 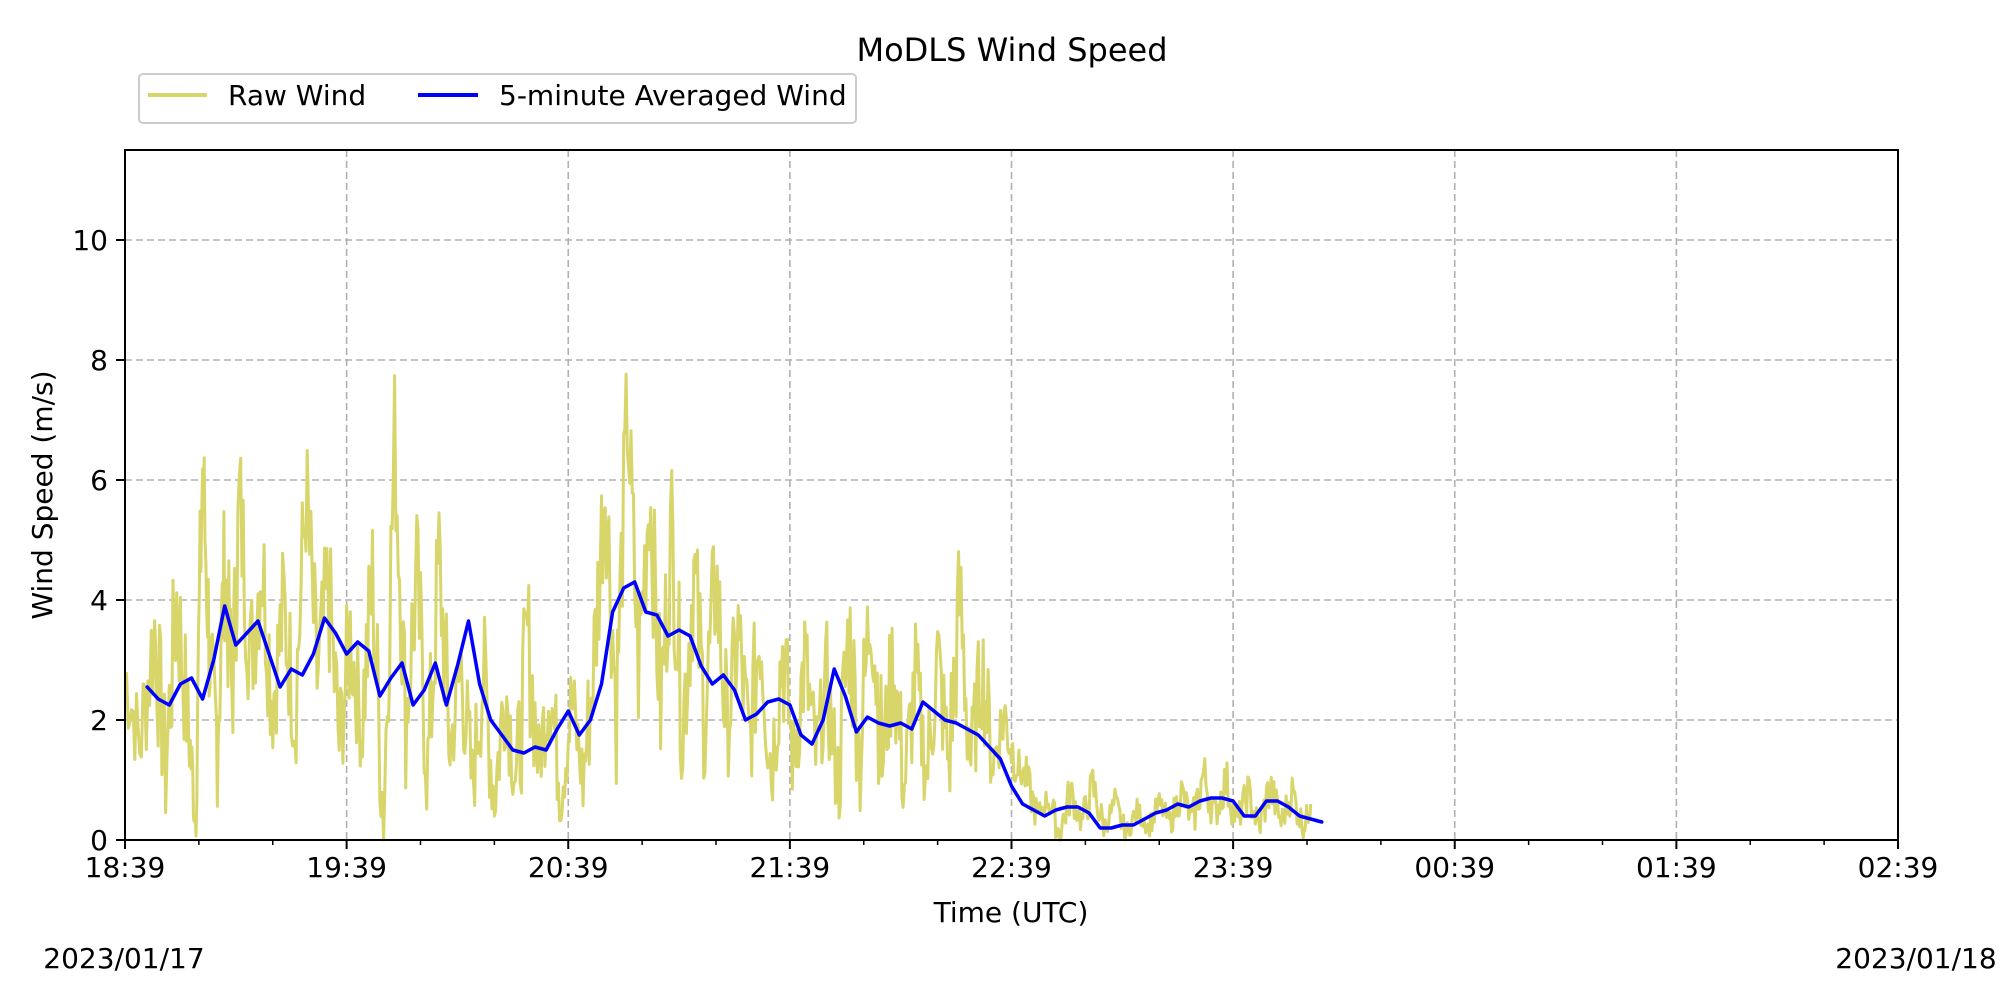 I want to click on x-tick-label: 20:39, so click(x=568, y=867).